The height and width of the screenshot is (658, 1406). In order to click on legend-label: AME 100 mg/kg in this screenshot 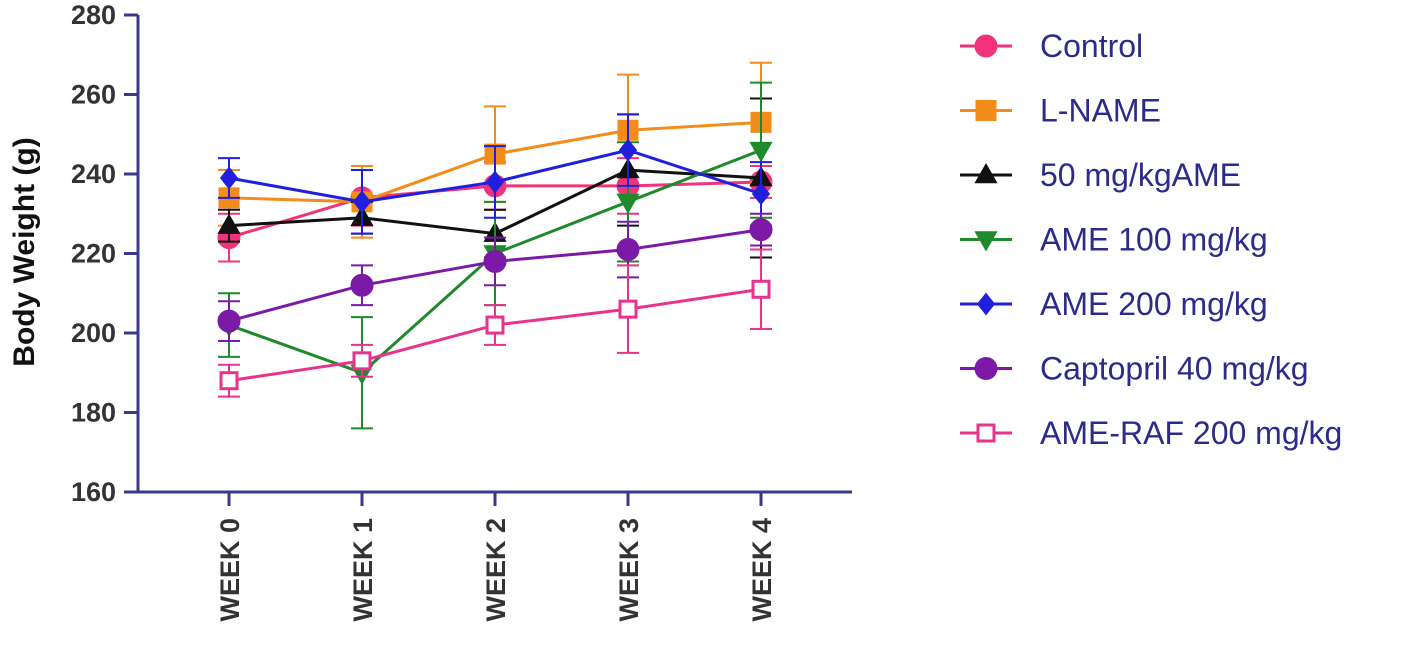, I will do `click(1154, 240)`.